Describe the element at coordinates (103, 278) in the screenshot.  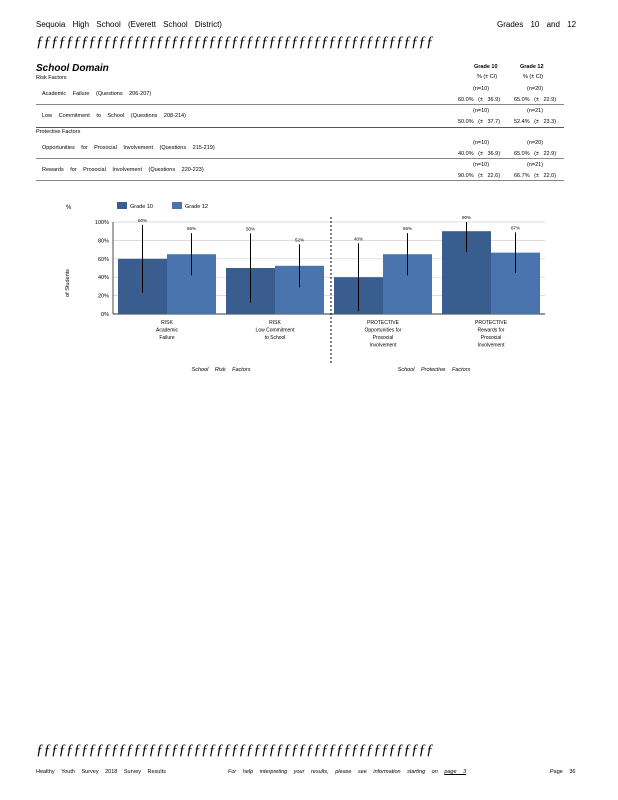
I see `y-tick-label: 40%` at that location.